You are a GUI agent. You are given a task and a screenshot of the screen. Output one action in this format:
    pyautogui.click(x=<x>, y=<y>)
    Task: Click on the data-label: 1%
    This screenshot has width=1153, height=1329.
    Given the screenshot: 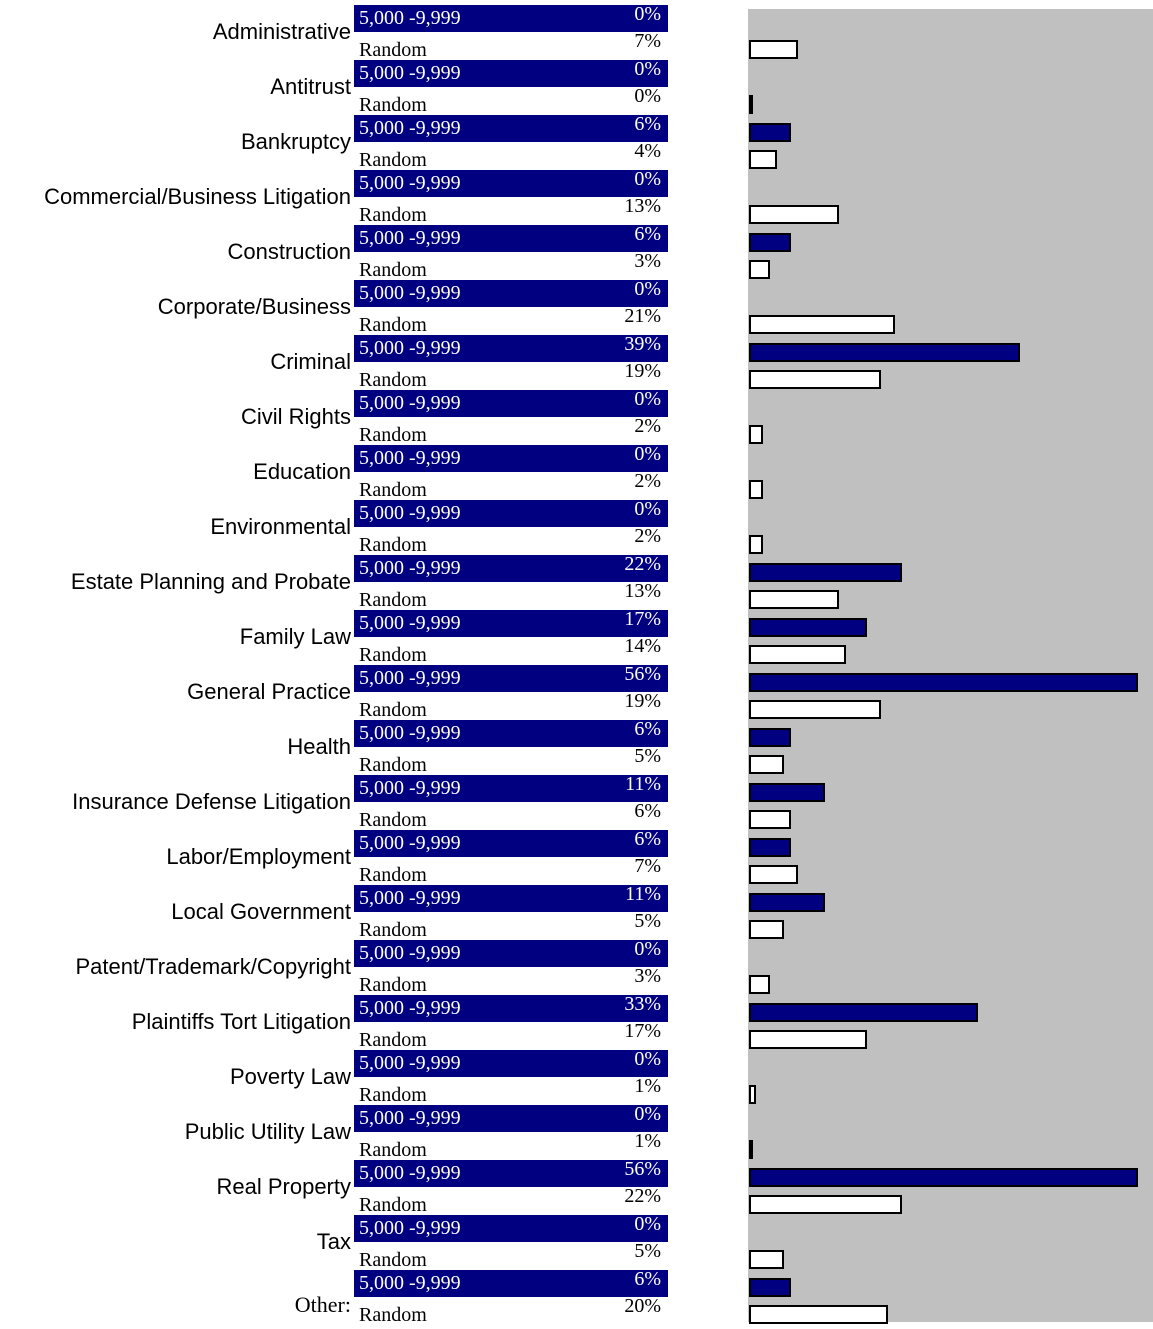 What is the action you would take?
    pyautogui.click(x=647, y=1086)
    